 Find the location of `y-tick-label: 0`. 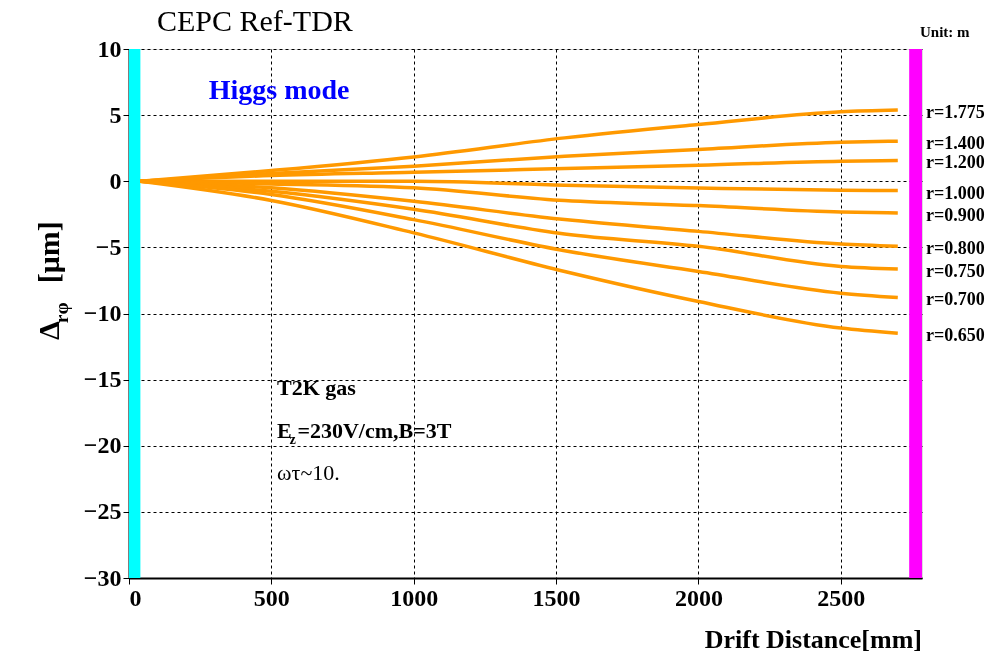

y-tick-label: 0 is located at coordinates (115, 180).